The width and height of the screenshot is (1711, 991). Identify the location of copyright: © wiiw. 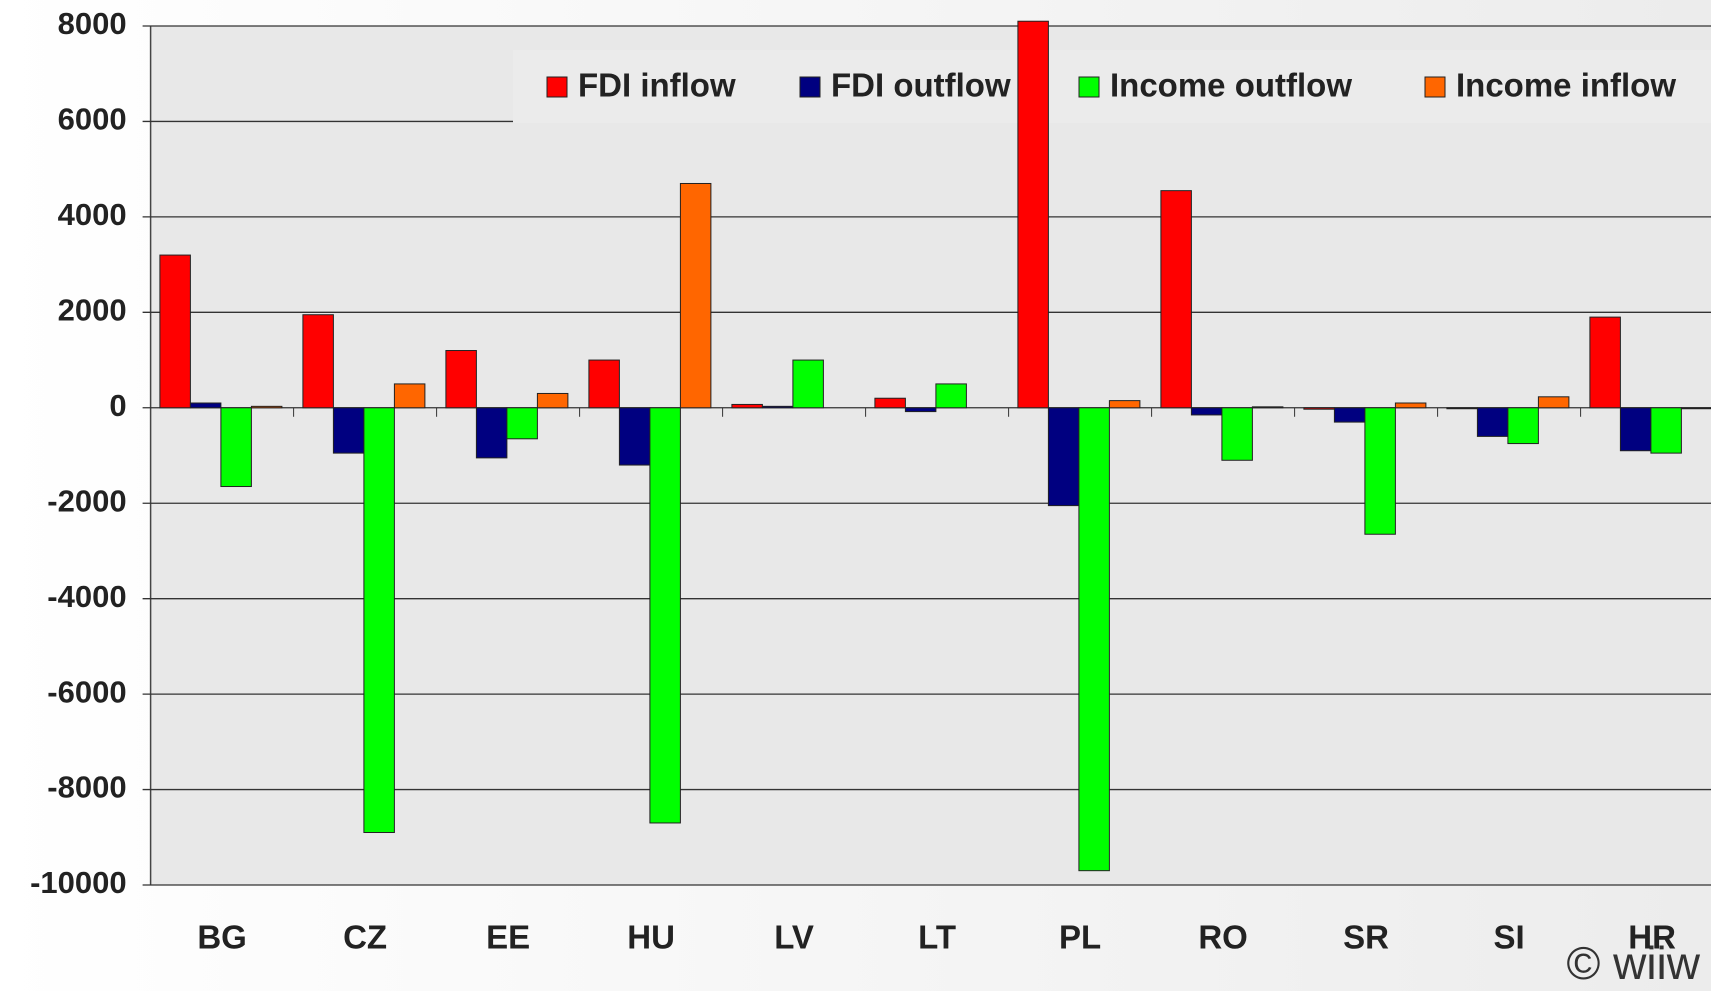
(1633, 963).